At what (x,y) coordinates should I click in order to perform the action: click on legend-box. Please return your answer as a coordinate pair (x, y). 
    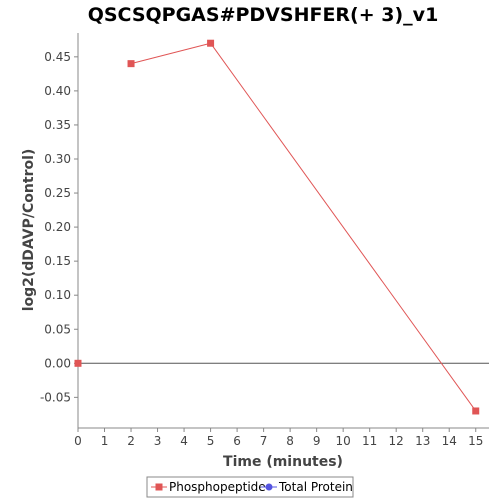
    Looking at the image, I should click on (250, 487).